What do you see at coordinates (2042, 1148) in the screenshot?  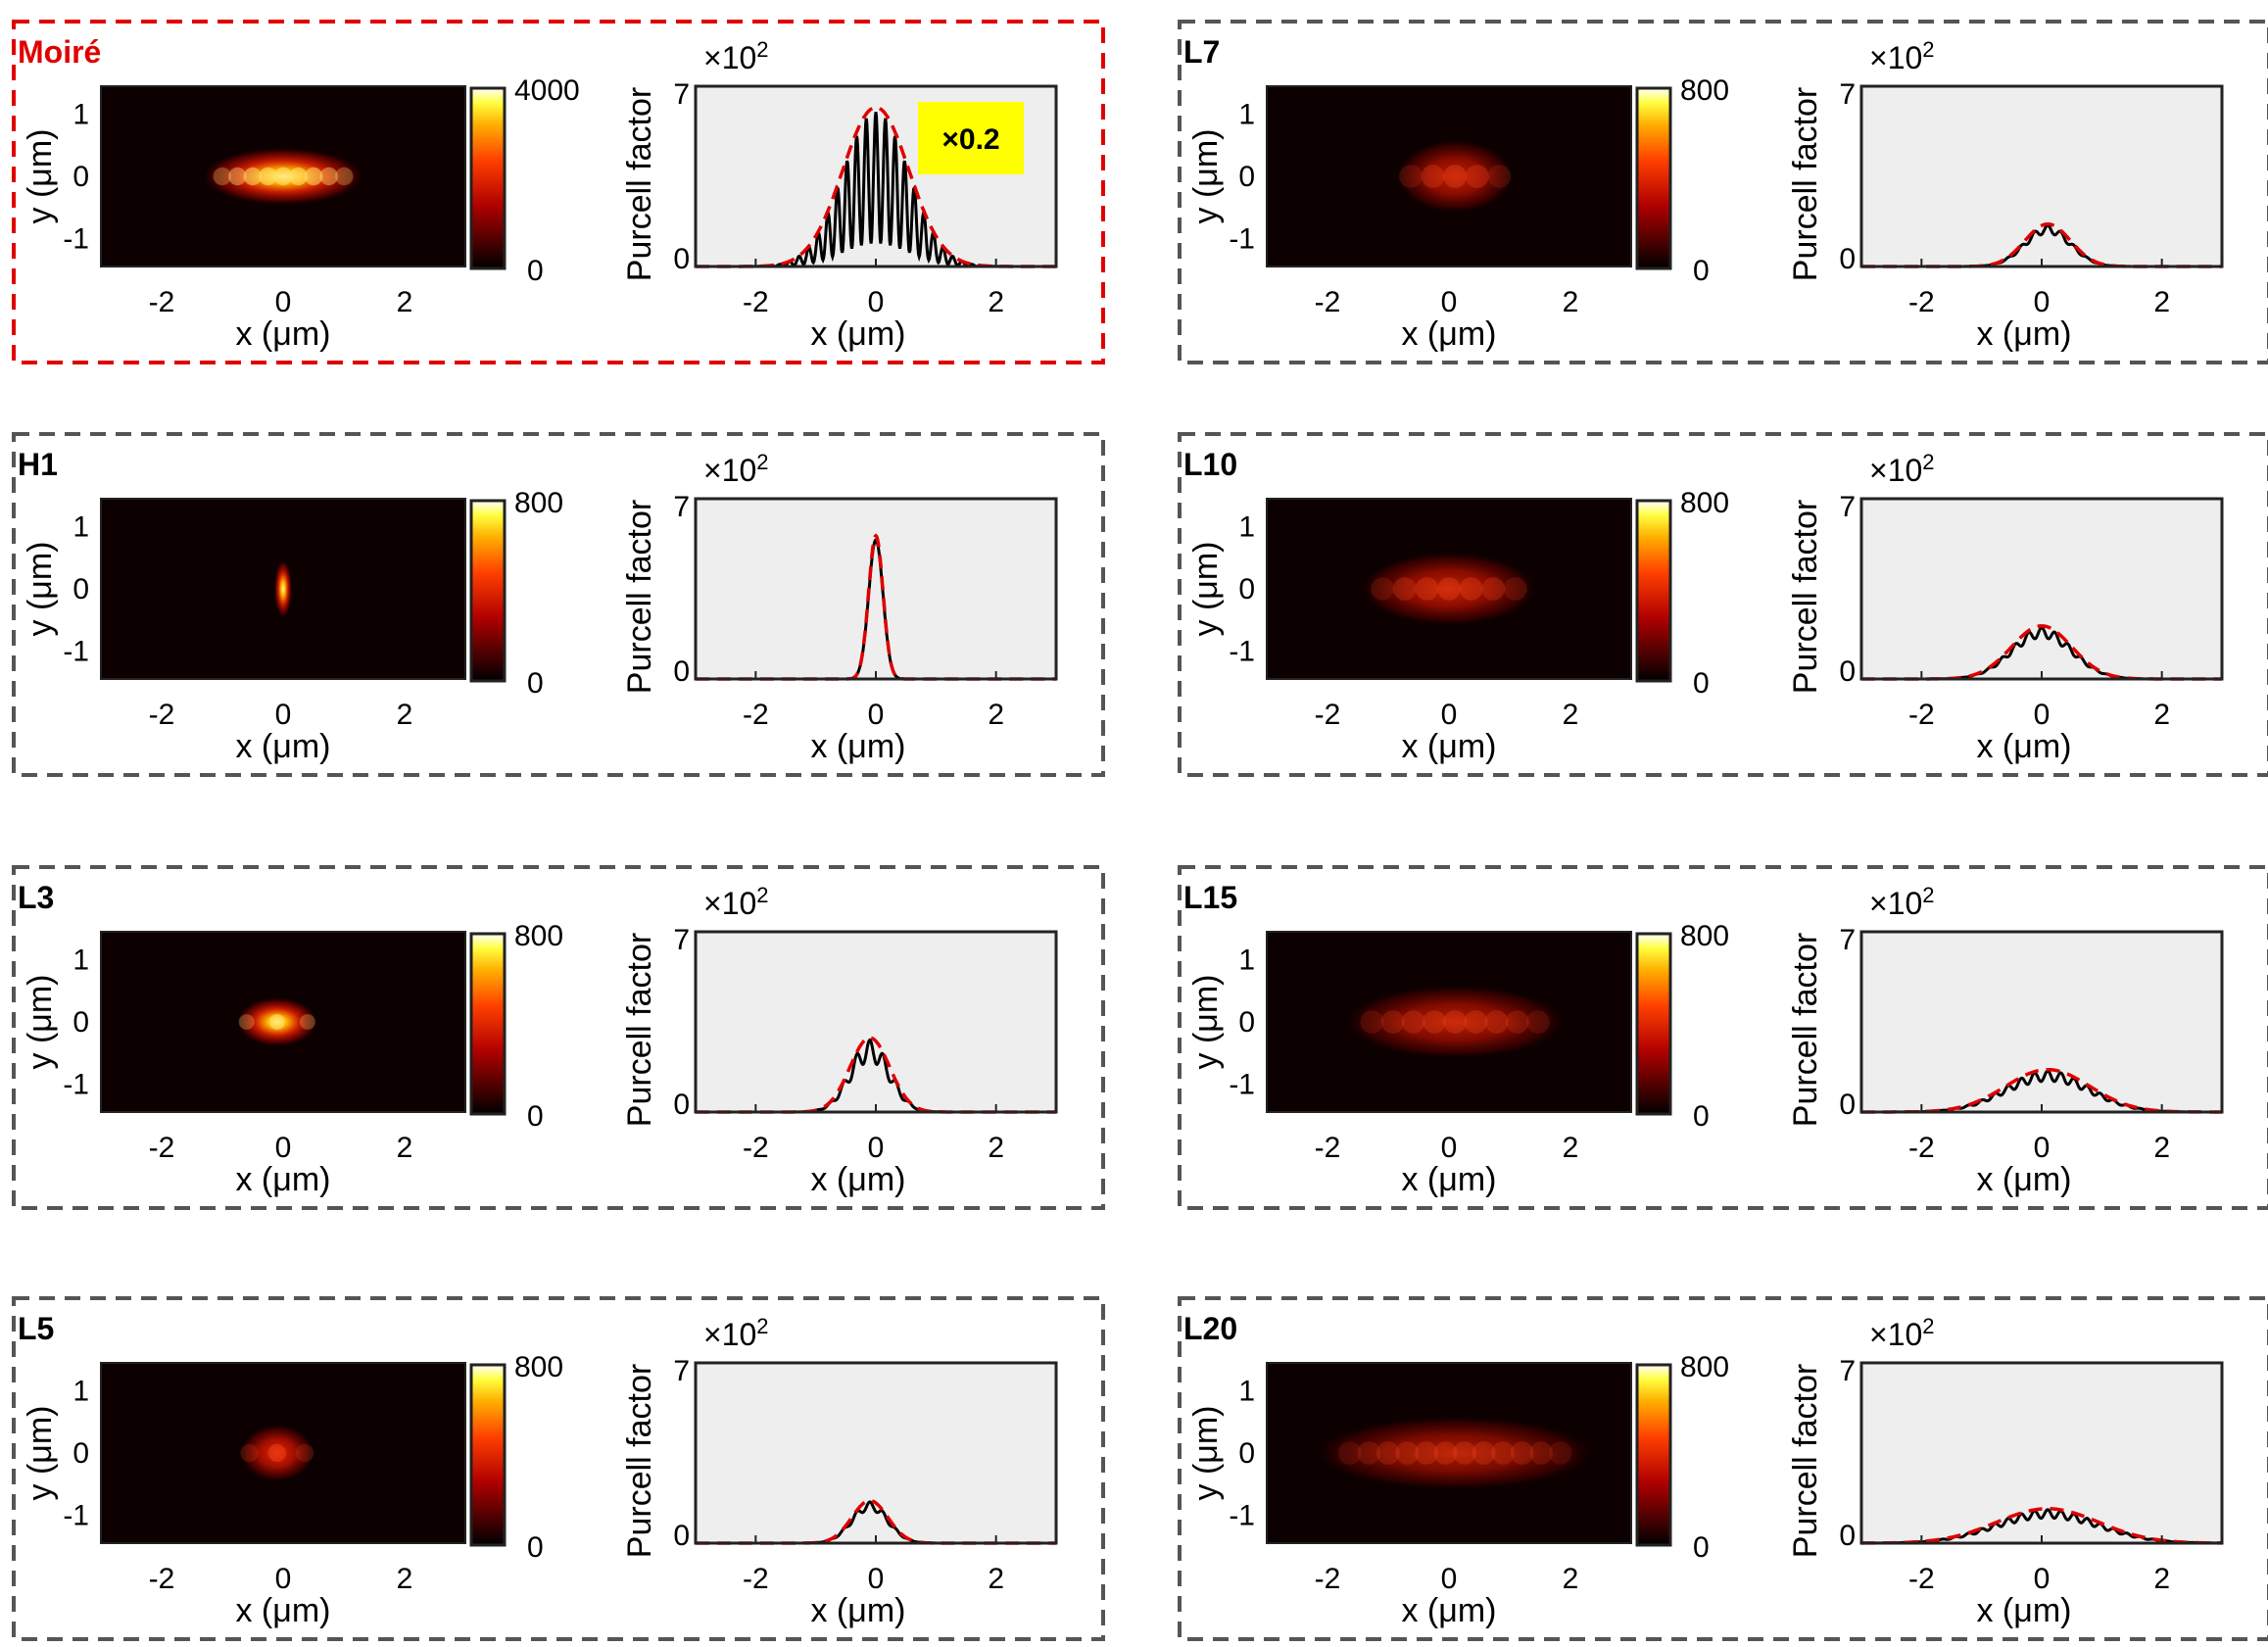 I see `purcell-xtick-label: 0` at bounding box center [2042, 1148].